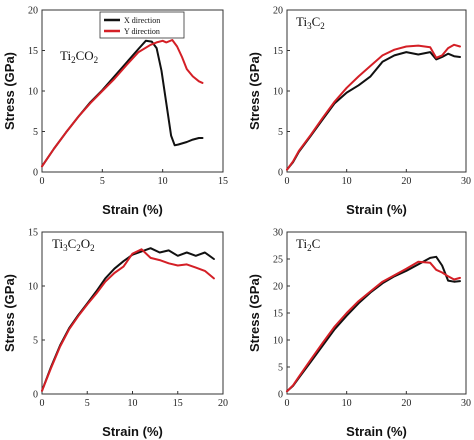 The height and width of the screenshot is (440, 474). I want to click on legend: X direction Y direction, so click(142, 25).